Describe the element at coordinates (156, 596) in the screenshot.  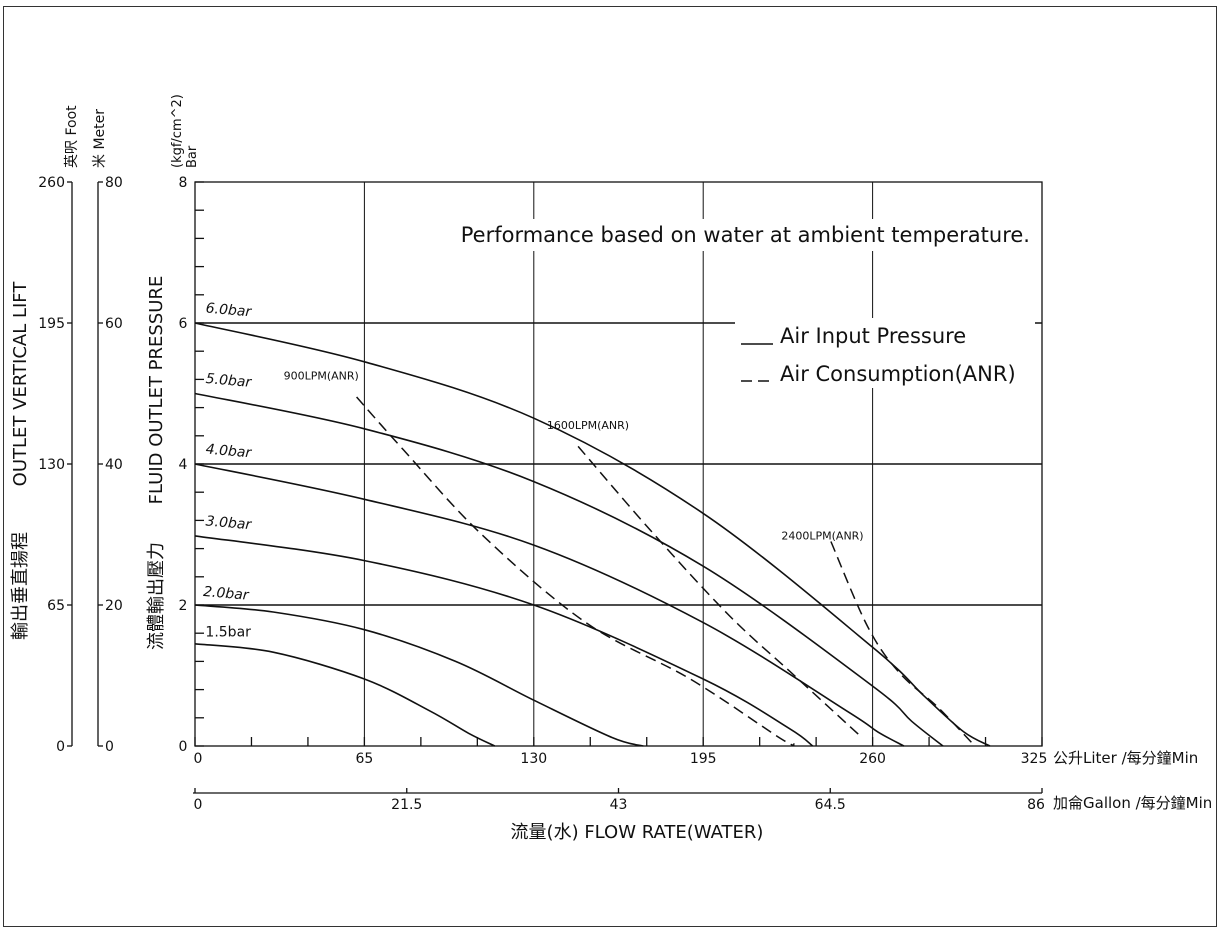
I see `y-axis-title-zh: 流體輸出壓力` at that location.